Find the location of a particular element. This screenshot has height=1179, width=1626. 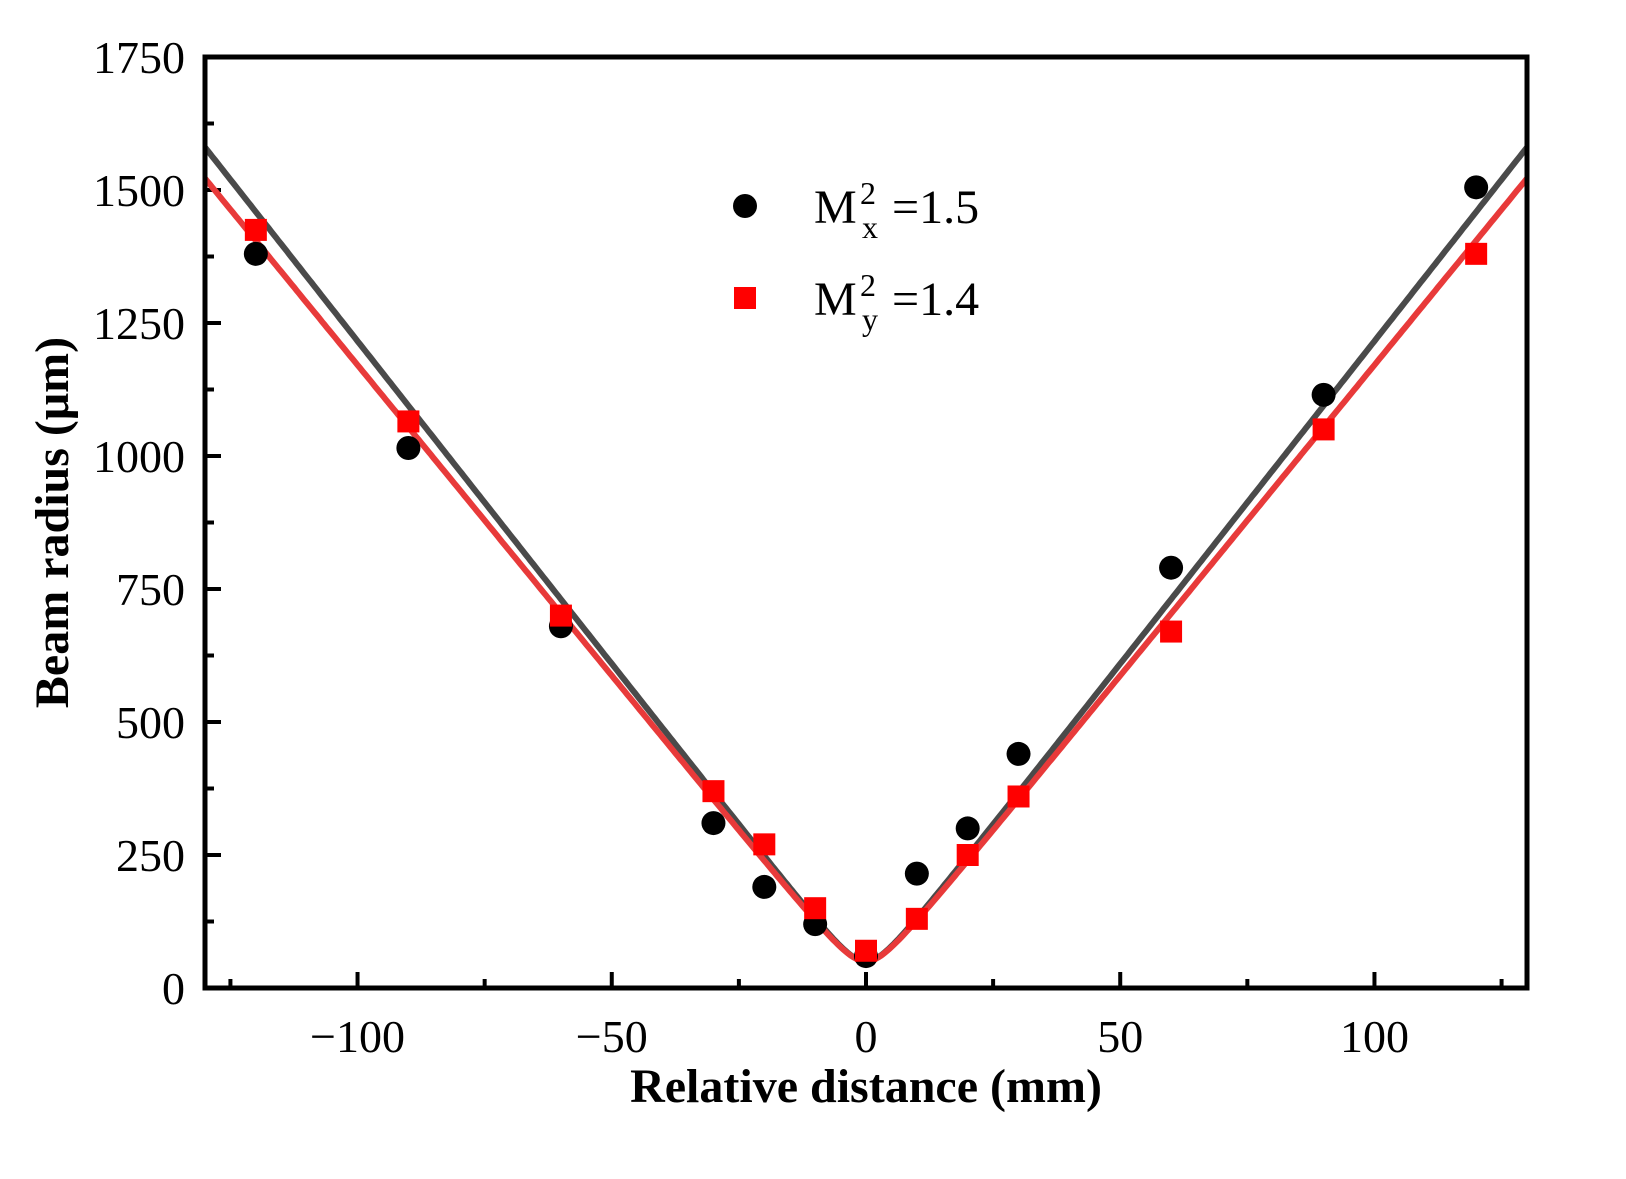

legend-label-value: =1.4 is located at coordinates (935, 299).